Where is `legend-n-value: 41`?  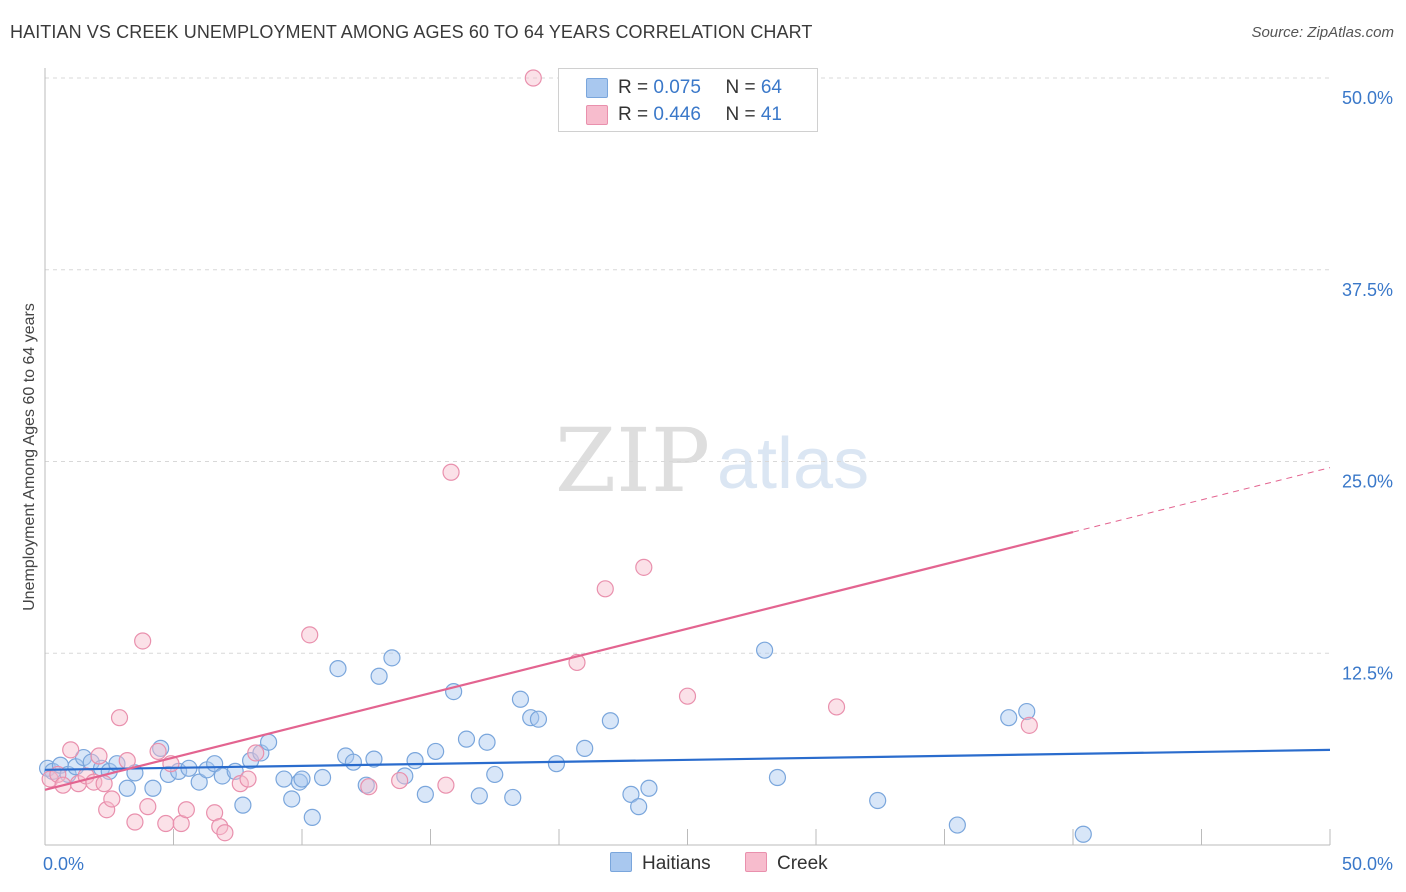
legend-n-value: 41 is located at coordinates (771, 114).